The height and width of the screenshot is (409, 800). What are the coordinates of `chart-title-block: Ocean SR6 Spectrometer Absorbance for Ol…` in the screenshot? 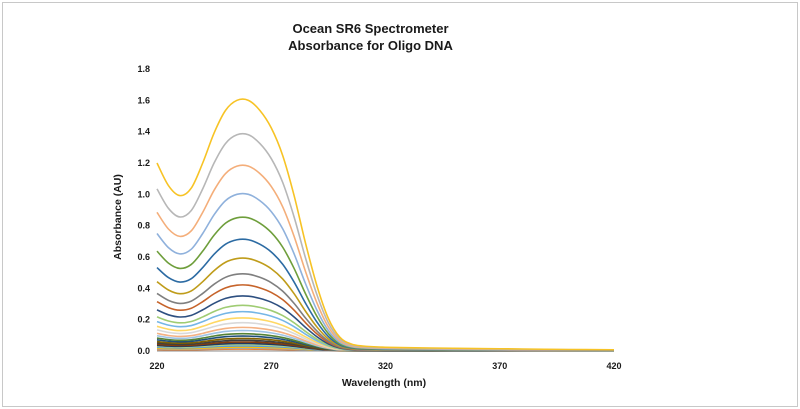 It's located at (370, 37).